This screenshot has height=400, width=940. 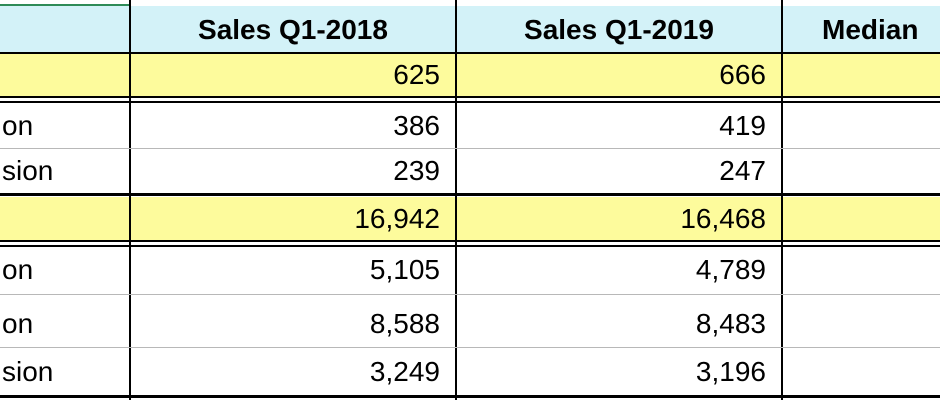 What do you see at coordinates (404, 323) in the screenshot?
I see `cell-q1-2018: 8,588` at bounding box center [404, 323].